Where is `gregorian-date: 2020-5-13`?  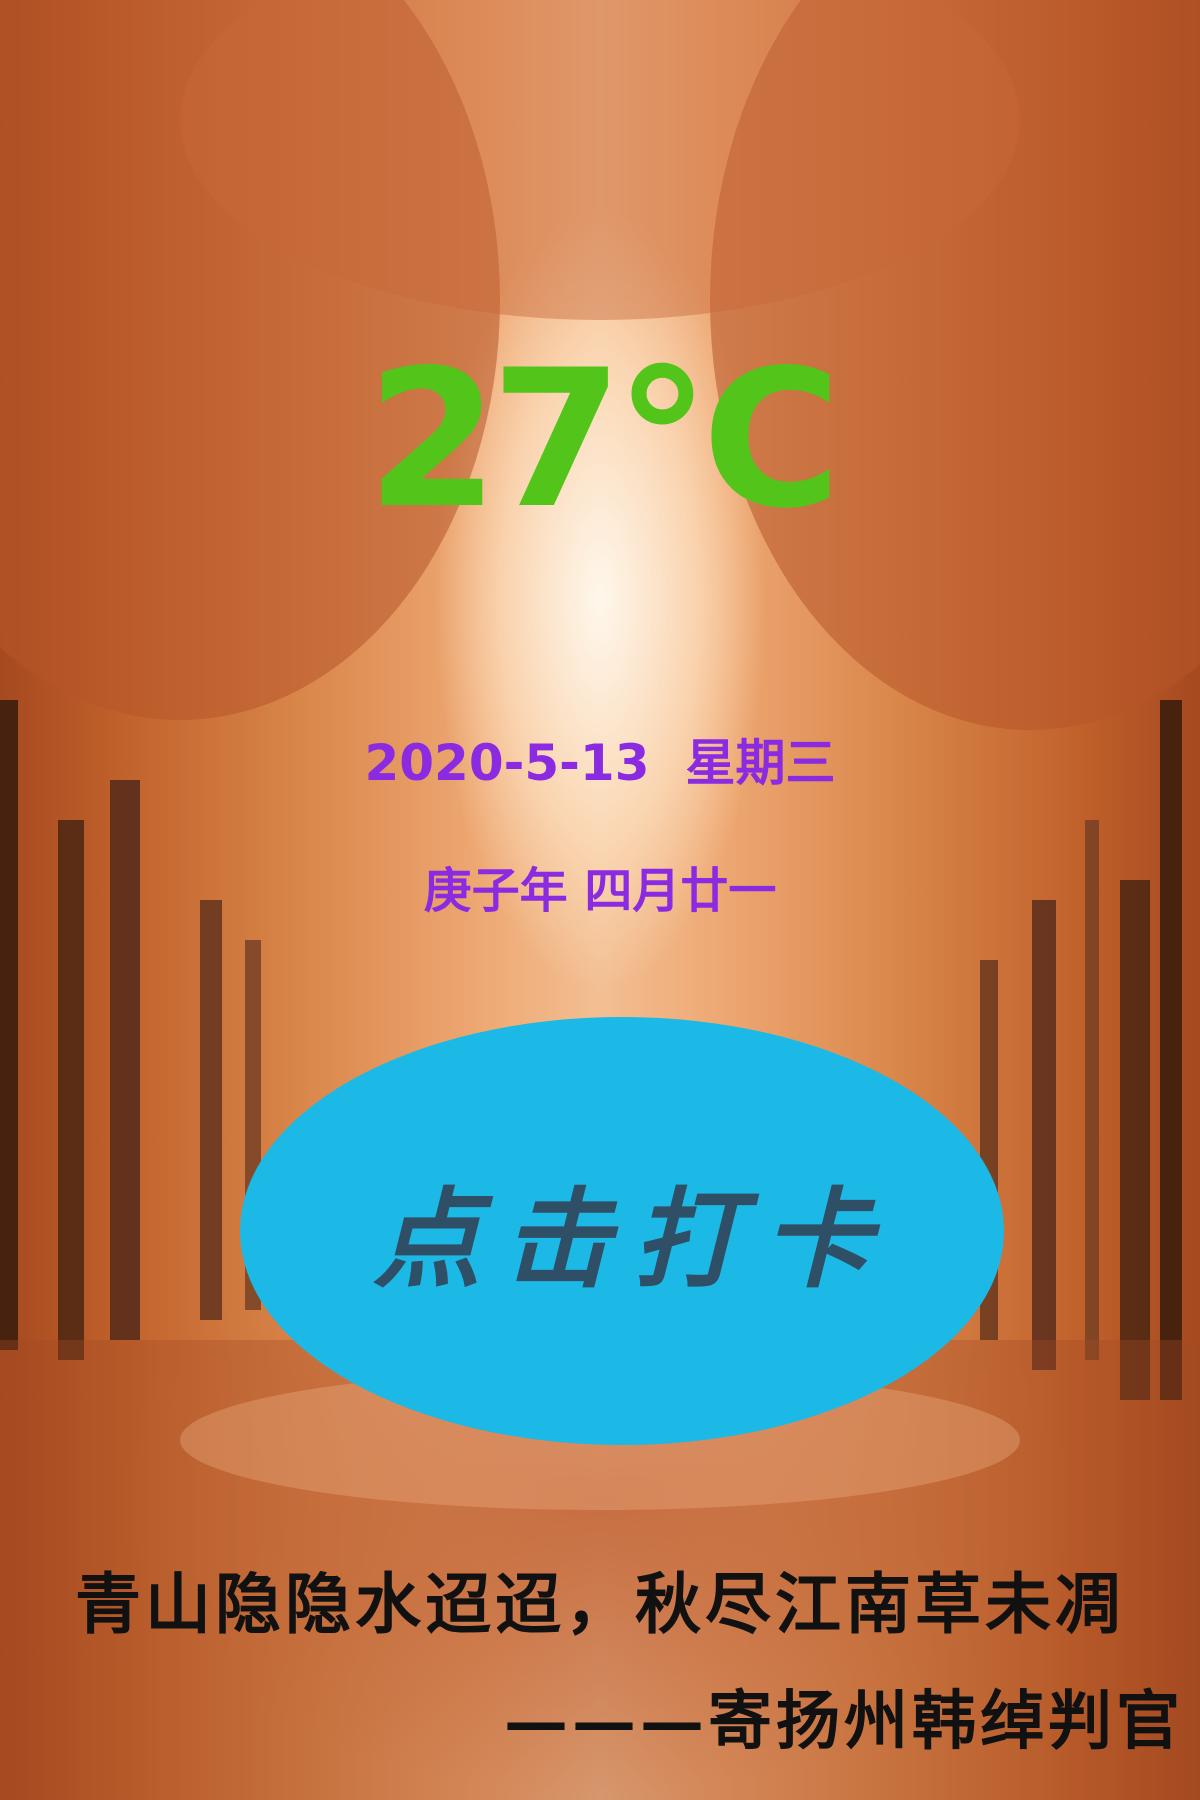 gregorian-date: 2020-5-13 is located at coordinates (507, 763).